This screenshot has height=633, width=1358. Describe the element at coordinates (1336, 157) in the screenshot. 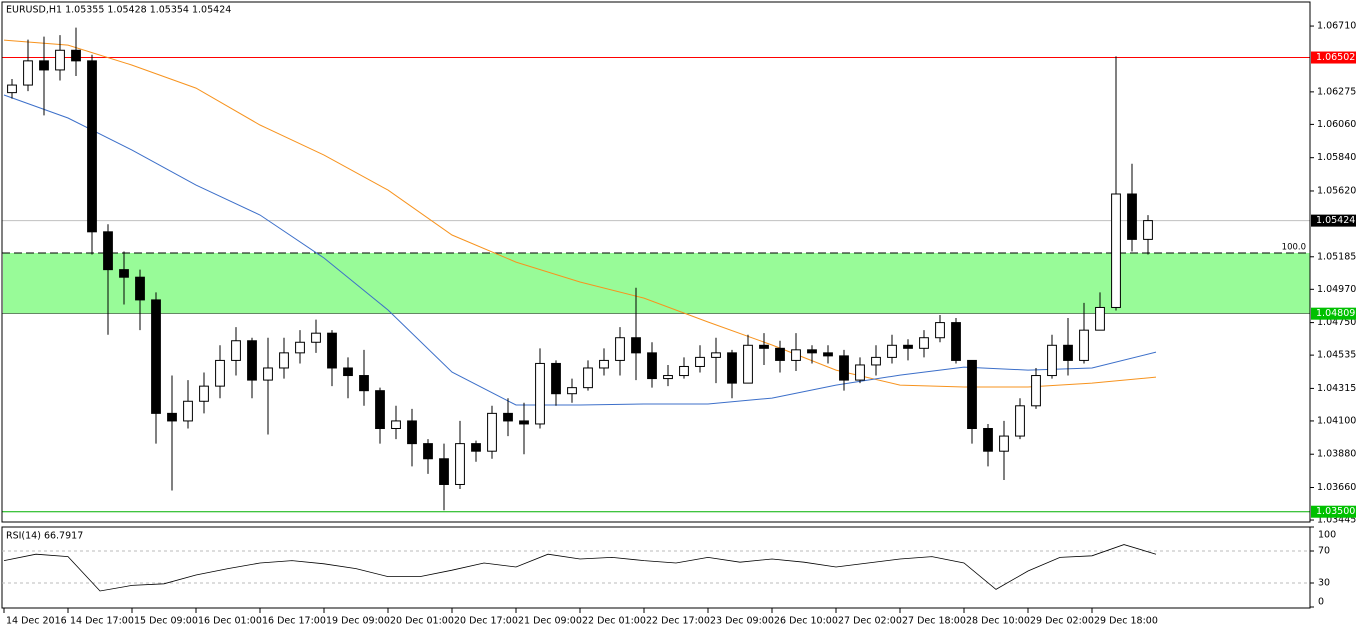

I see `y-tick-label: 1.05840` at that location.